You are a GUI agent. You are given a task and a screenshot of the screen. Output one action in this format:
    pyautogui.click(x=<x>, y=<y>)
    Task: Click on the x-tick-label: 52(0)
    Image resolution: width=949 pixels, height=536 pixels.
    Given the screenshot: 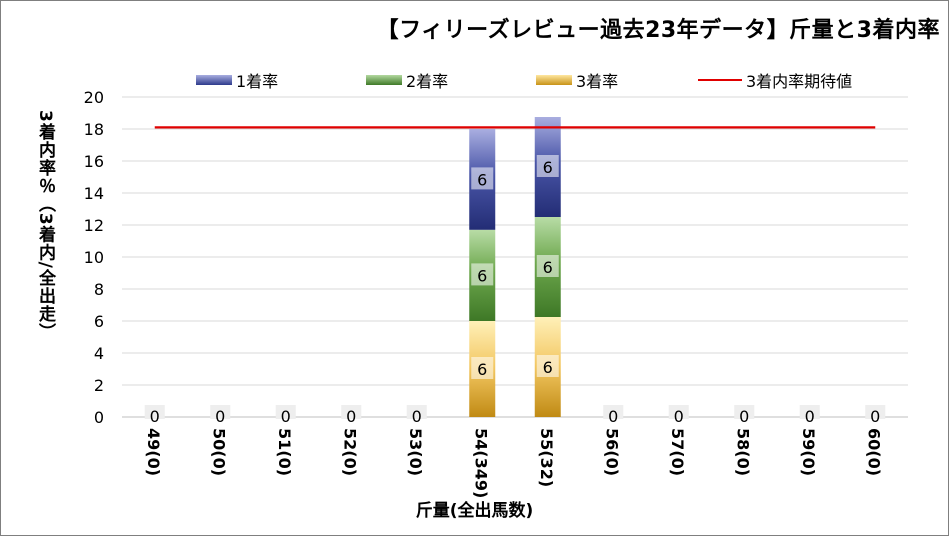 What is the action you would take?
    pyautogui.click(x=349, y=452)
    